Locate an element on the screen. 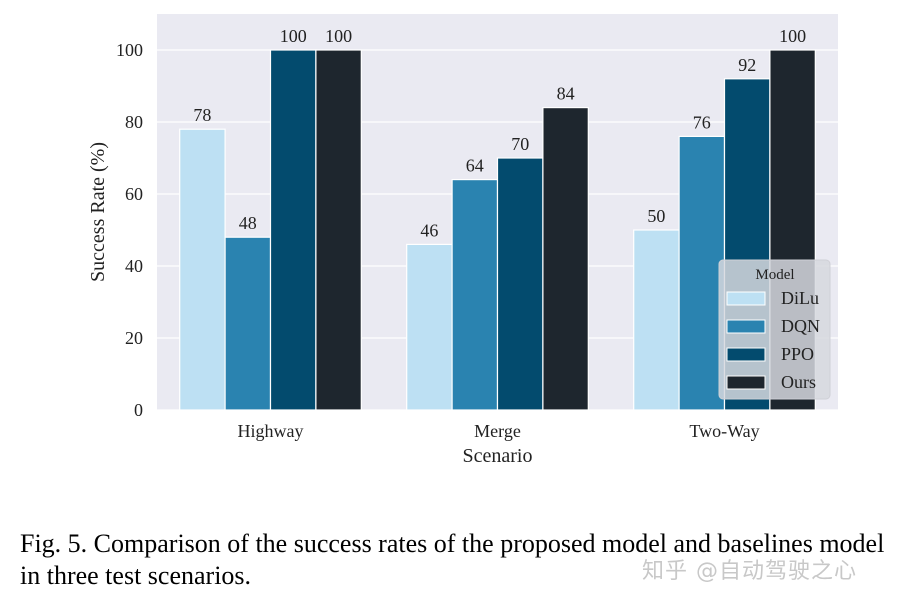 The height and width of the screenshot is (606, 912). data-label: 84 is located at coordinates (566, 94).